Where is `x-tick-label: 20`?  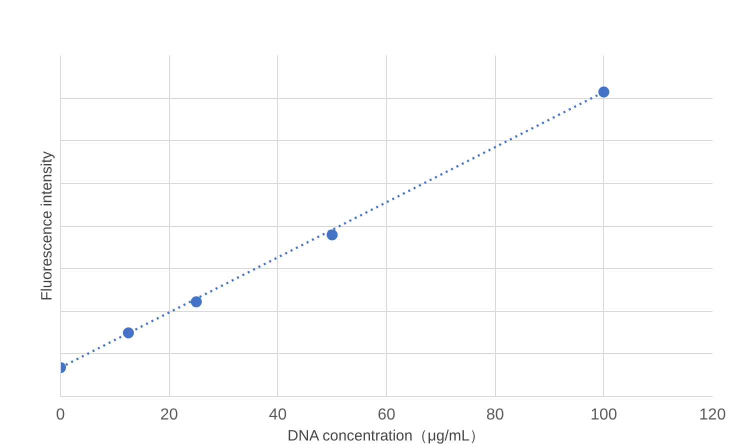 x-tick-label: 20 is located at coordinates (169, 415).